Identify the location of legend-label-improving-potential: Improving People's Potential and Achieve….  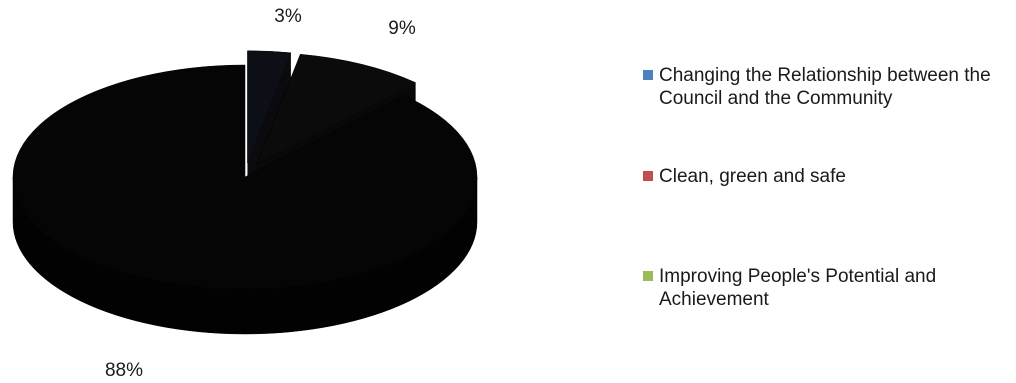
(798, 288).